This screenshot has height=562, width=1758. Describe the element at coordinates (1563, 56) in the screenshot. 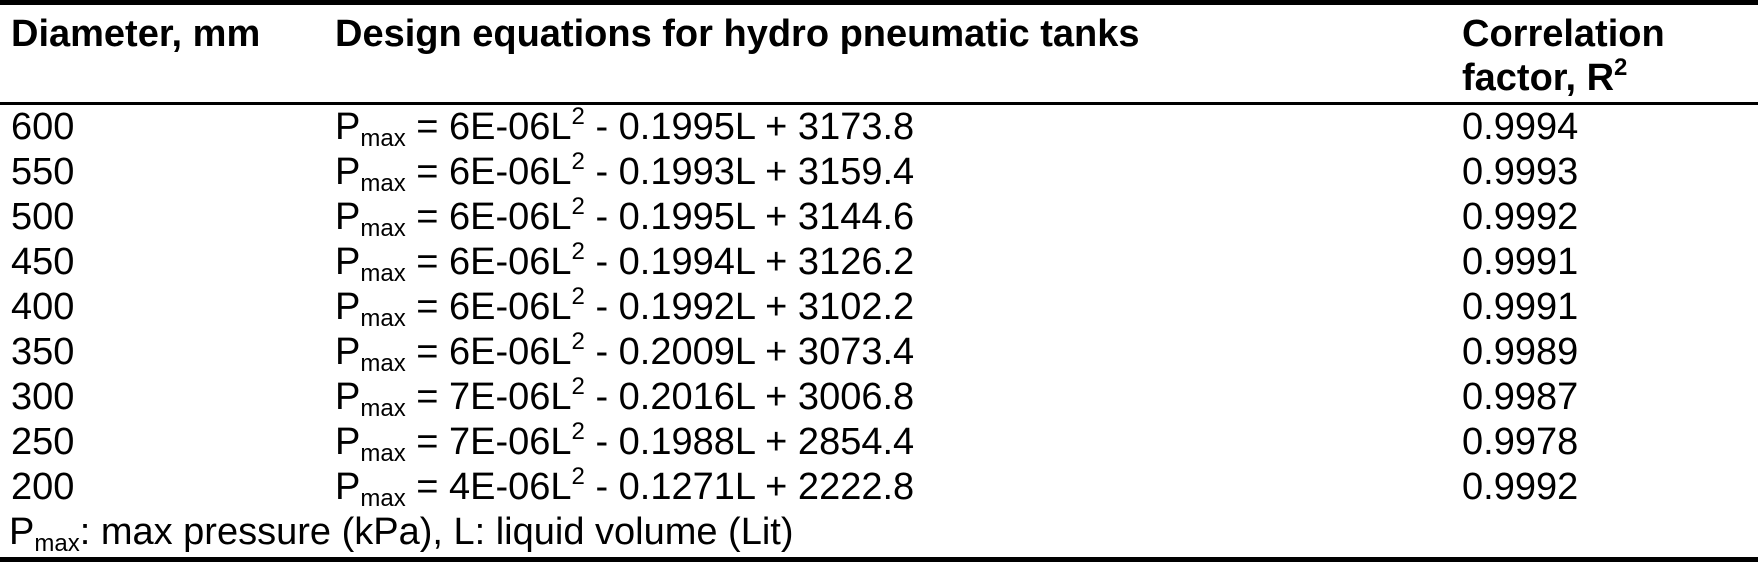

I see `header-correlation-text: Correlation factor, R` at that location.